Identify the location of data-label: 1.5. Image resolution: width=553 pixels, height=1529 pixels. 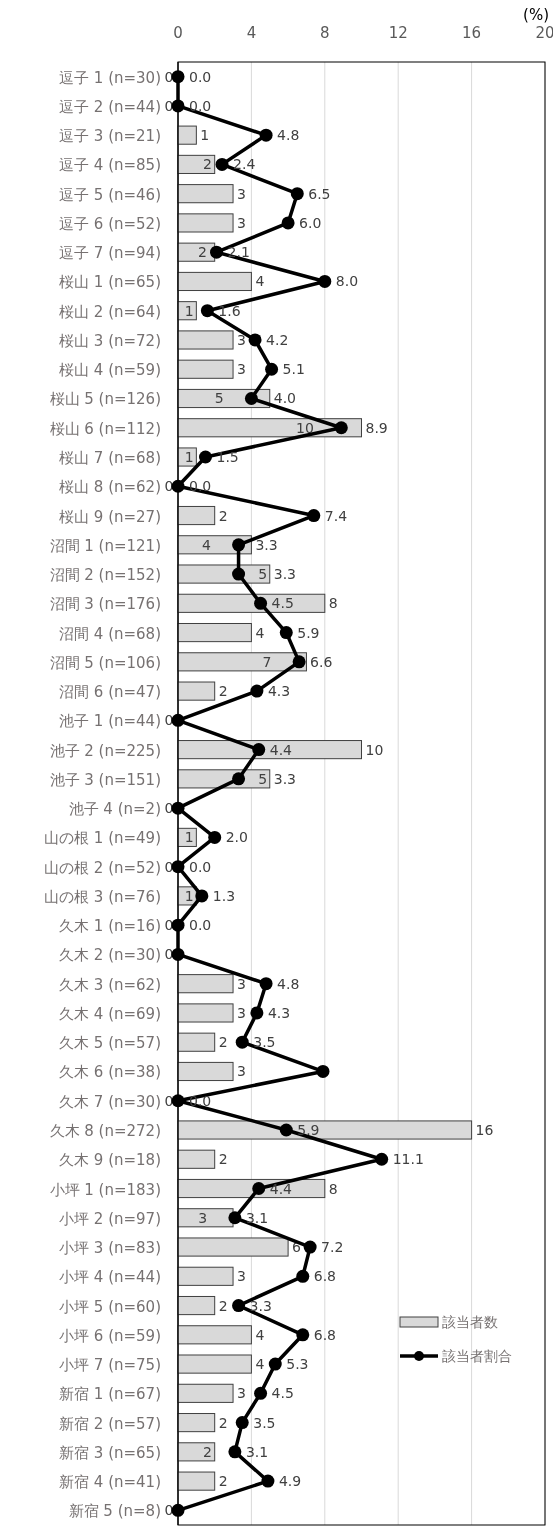
(227, 457).